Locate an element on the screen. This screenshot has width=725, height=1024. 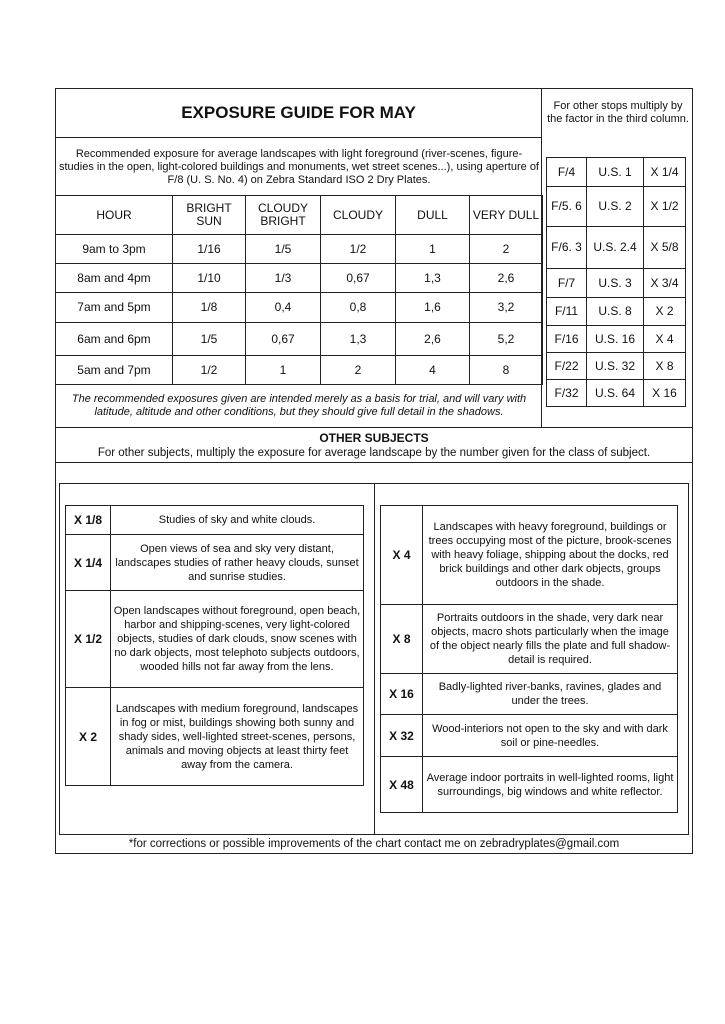
table-cell: U.S. 3 is located at coordinates (615, 283).